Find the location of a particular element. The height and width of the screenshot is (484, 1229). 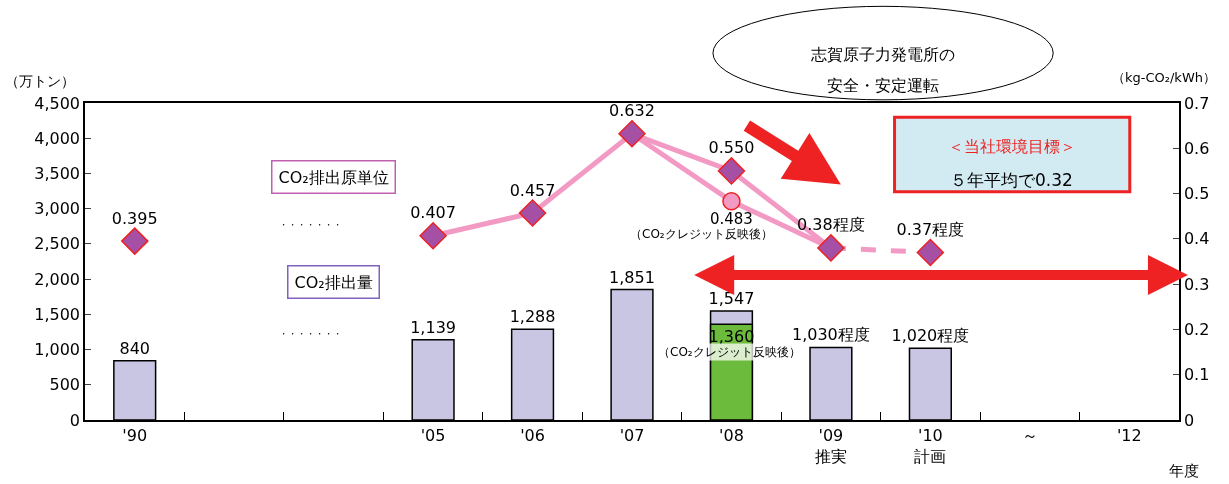

x-tick-label: '90 is located at coordinates (135, 435).